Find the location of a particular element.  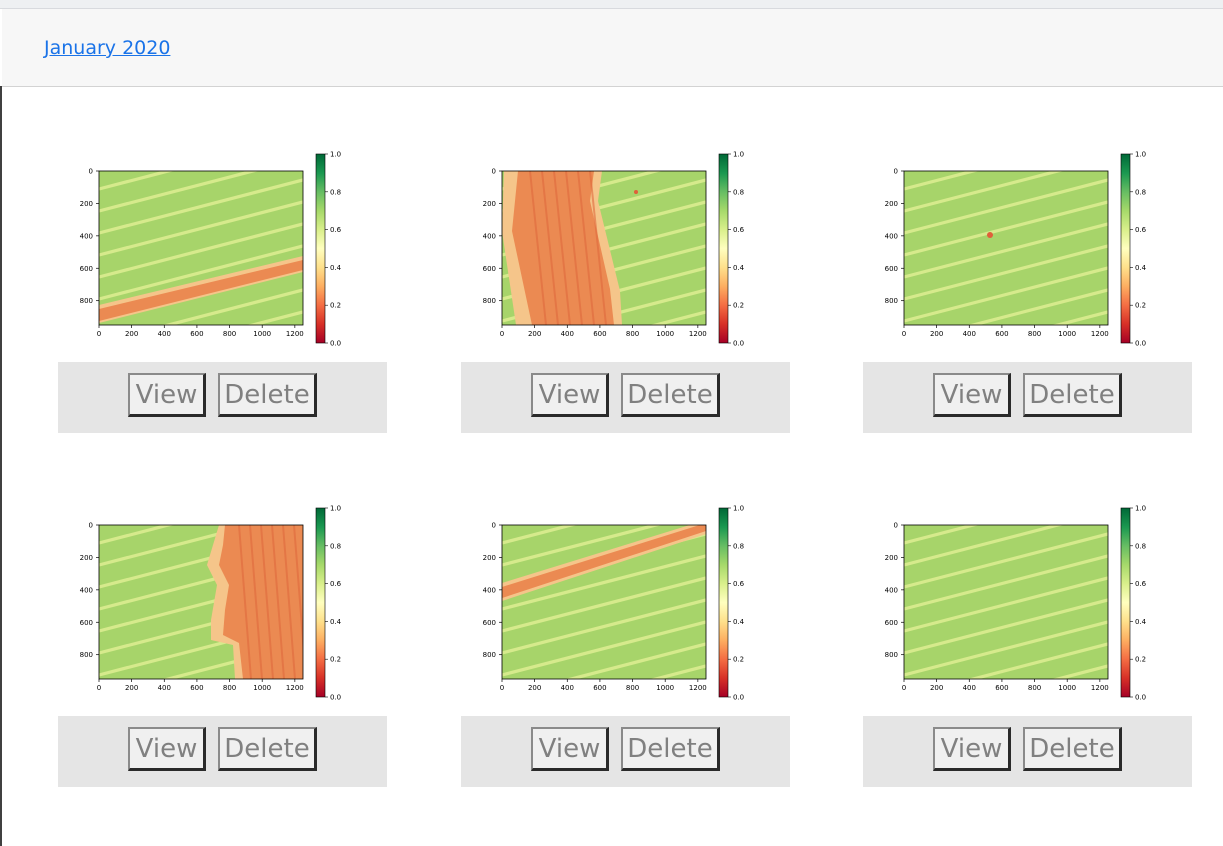

month-link: January 2020 is located at coordinates (107, 48).